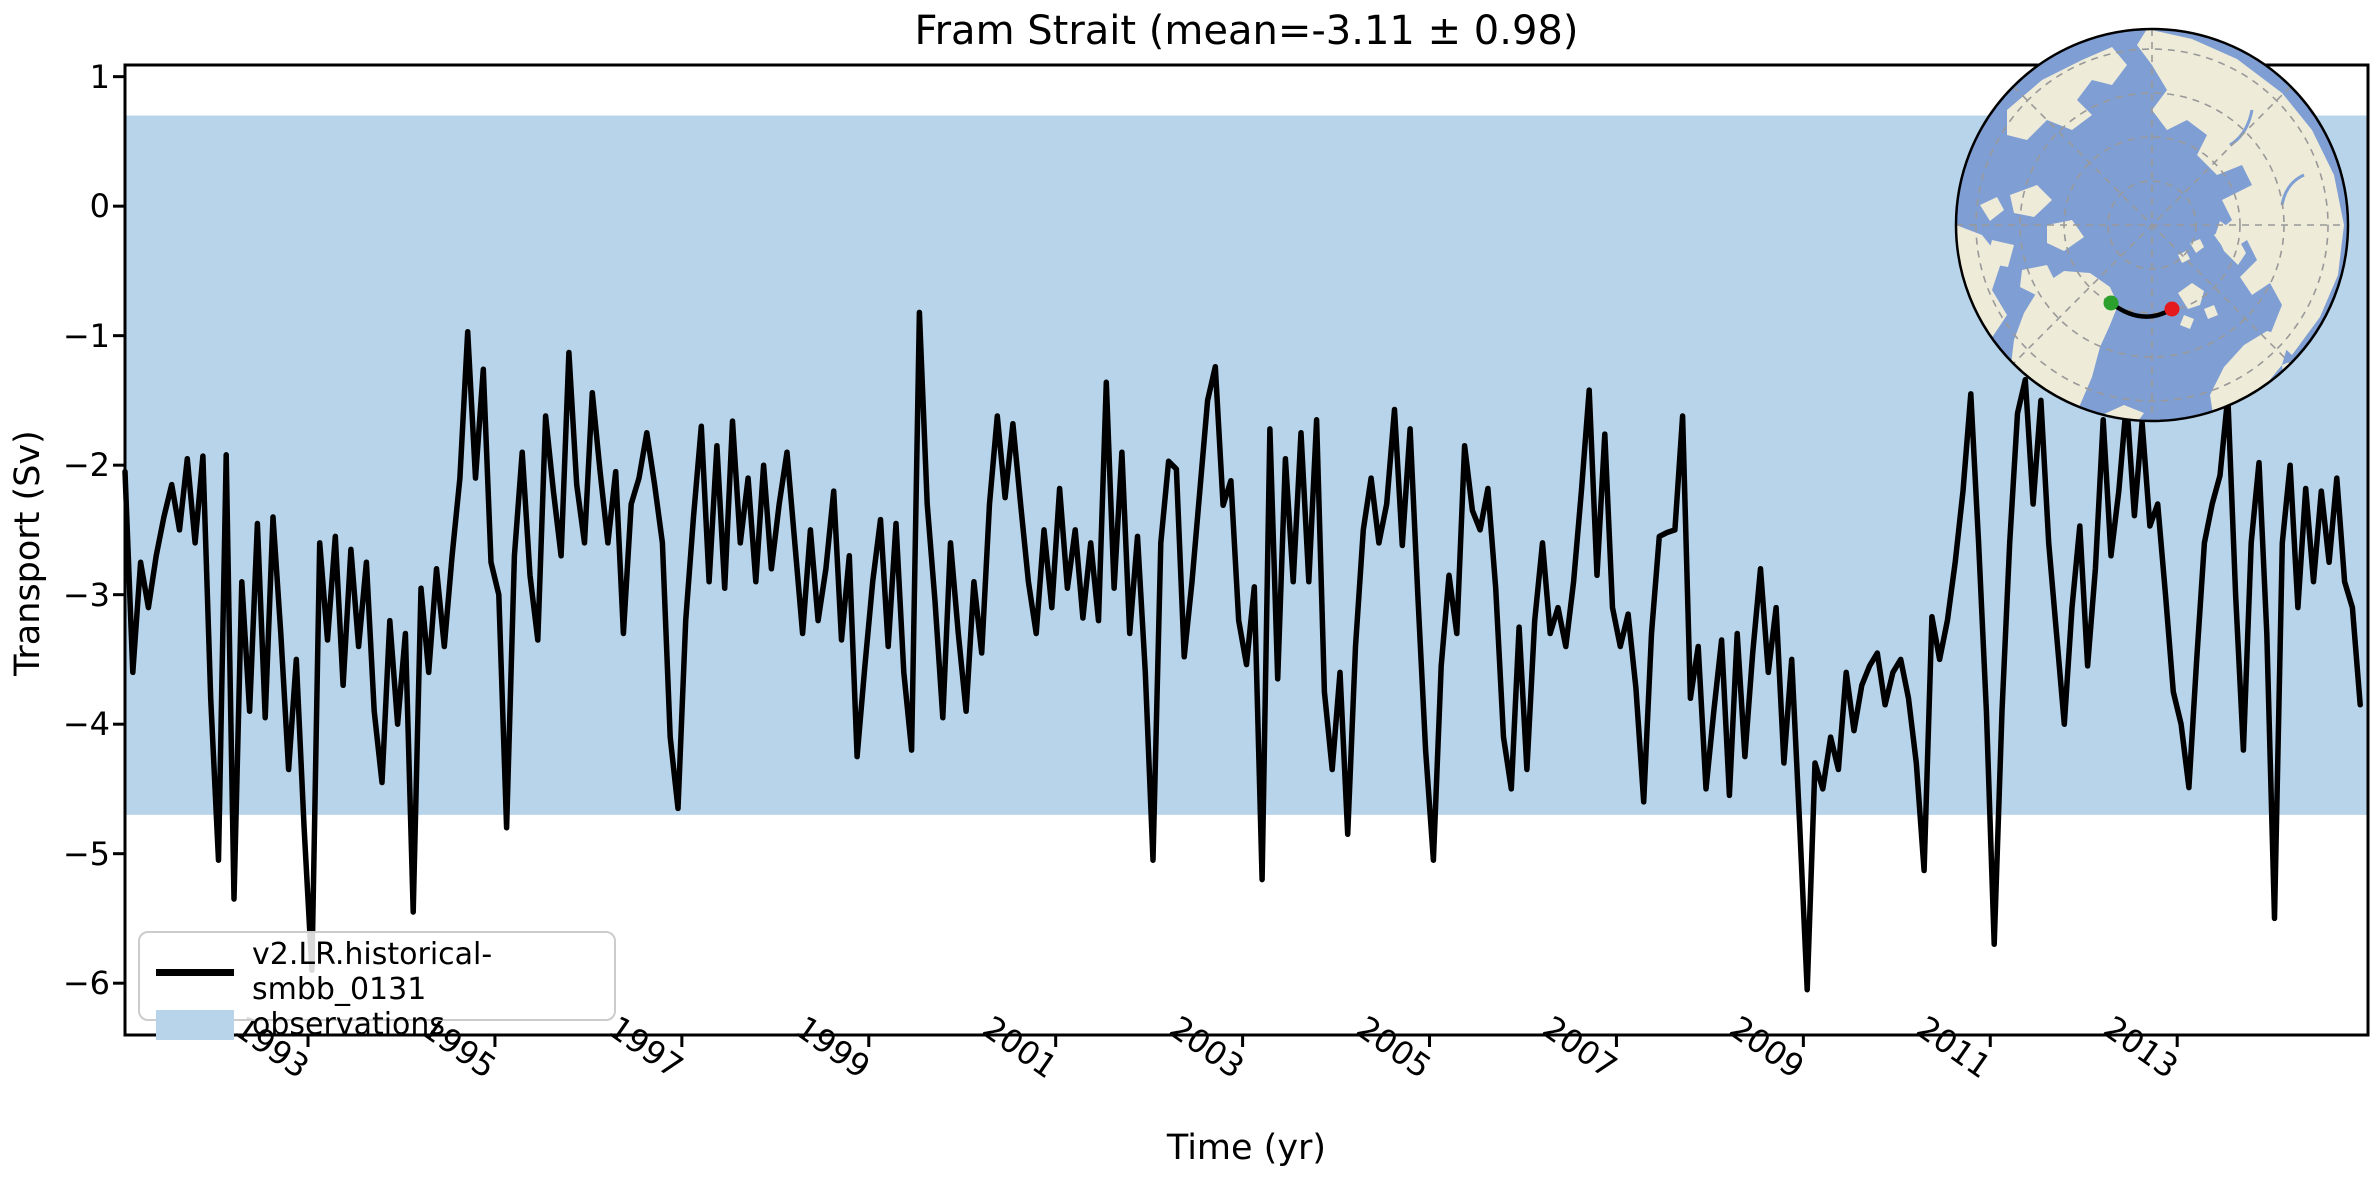  What do you see at coordinates (99, 76) in the screenshot?
I see `y-tick-label: 1` at bounding box center [99, 76].